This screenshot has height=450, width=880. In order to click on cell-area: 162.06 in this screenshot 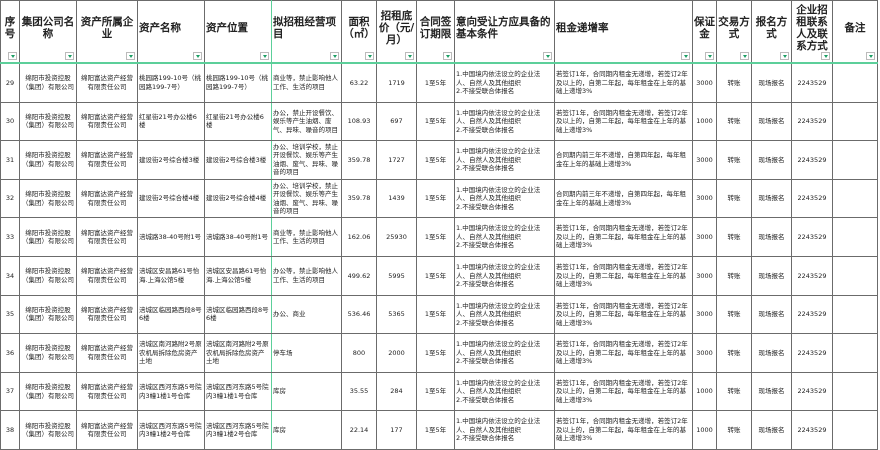, I will do `click(359, 237)`.